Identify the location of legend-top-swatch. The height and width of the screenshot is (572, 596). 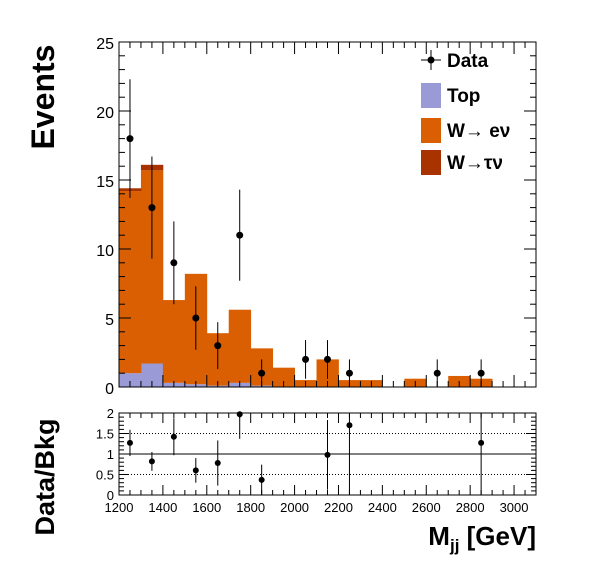
(431, 95).